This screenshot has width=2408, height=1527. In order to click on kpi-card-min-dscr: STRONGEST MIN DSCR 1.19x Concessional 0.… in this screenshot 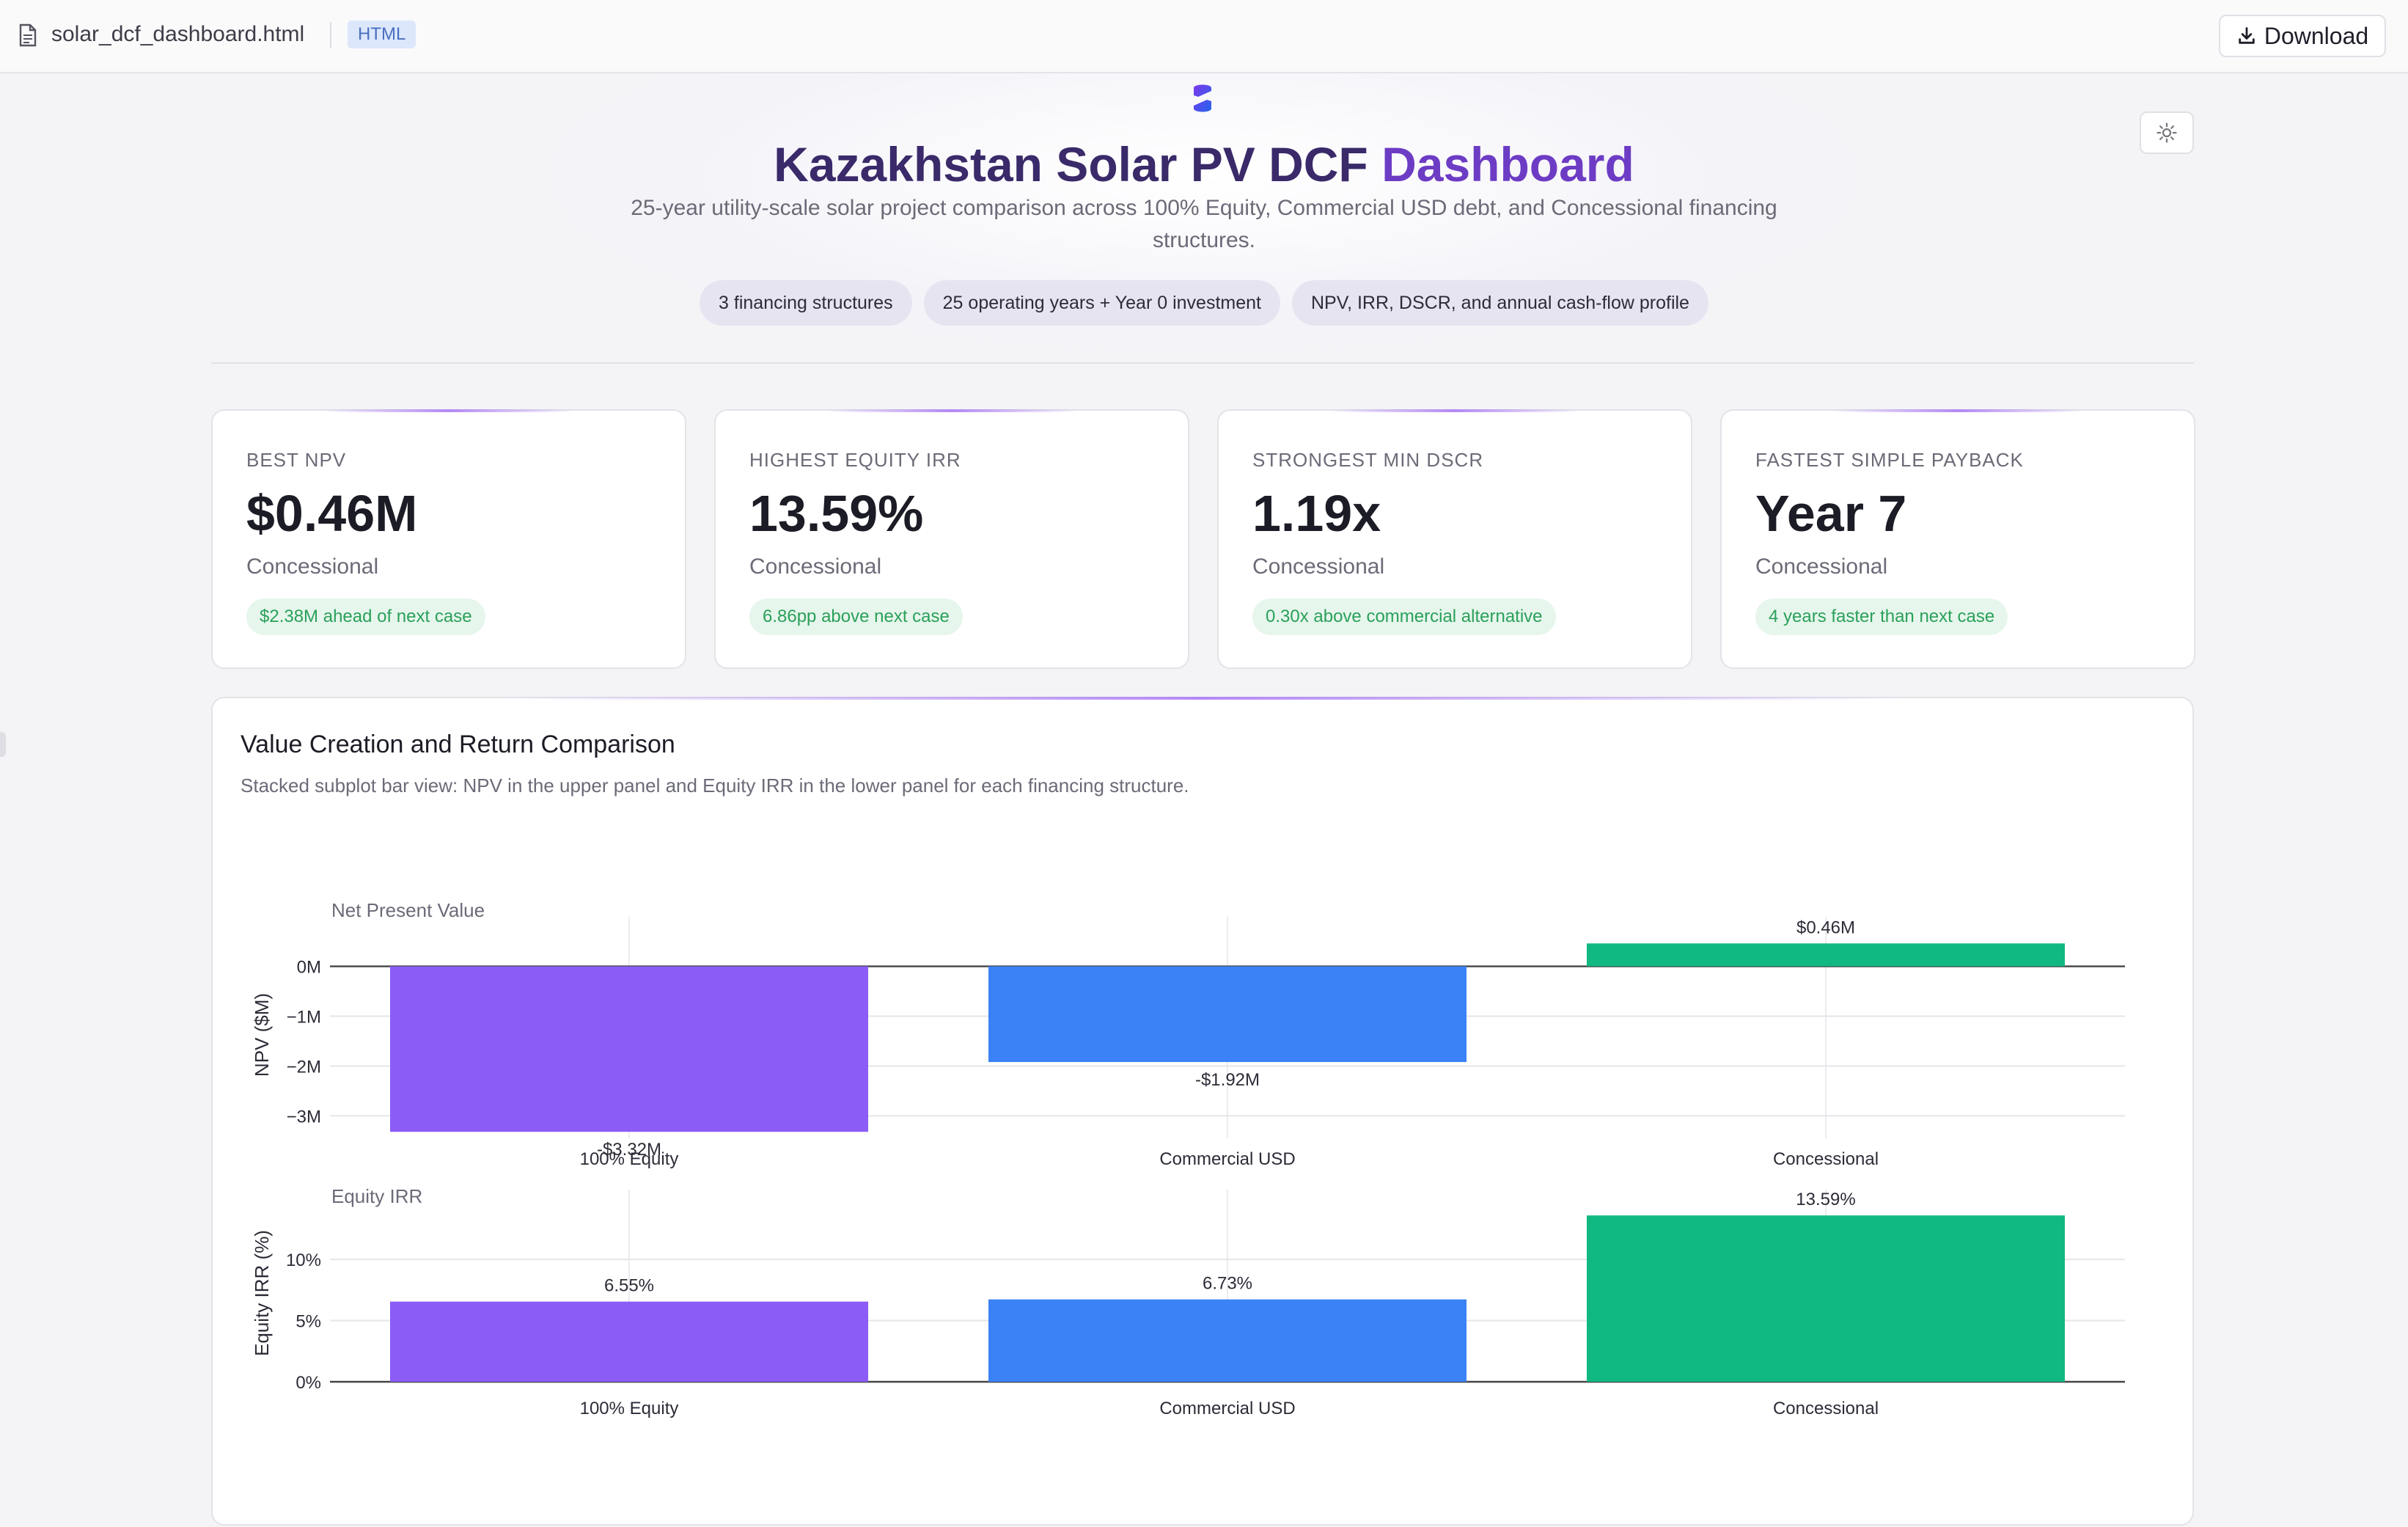, I will do `click(1455, 539)`.